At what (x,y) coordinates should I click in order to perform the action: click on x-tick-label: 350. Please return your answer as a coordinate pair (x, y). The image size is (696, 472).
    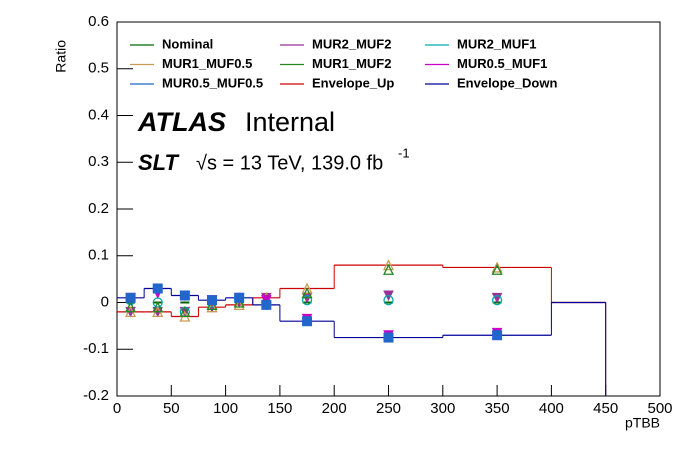
    Looking at the image, I should click on (497, 408).